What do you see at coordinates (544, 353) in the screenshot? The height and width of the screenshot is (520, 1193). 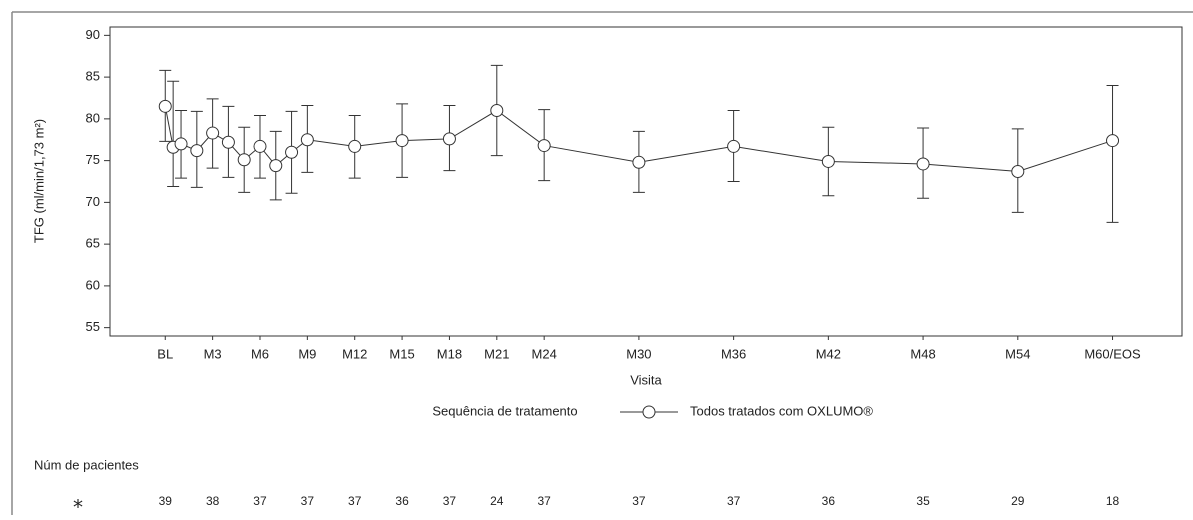 I see `x-tick-label: M24` at bounding box center [544, 353].